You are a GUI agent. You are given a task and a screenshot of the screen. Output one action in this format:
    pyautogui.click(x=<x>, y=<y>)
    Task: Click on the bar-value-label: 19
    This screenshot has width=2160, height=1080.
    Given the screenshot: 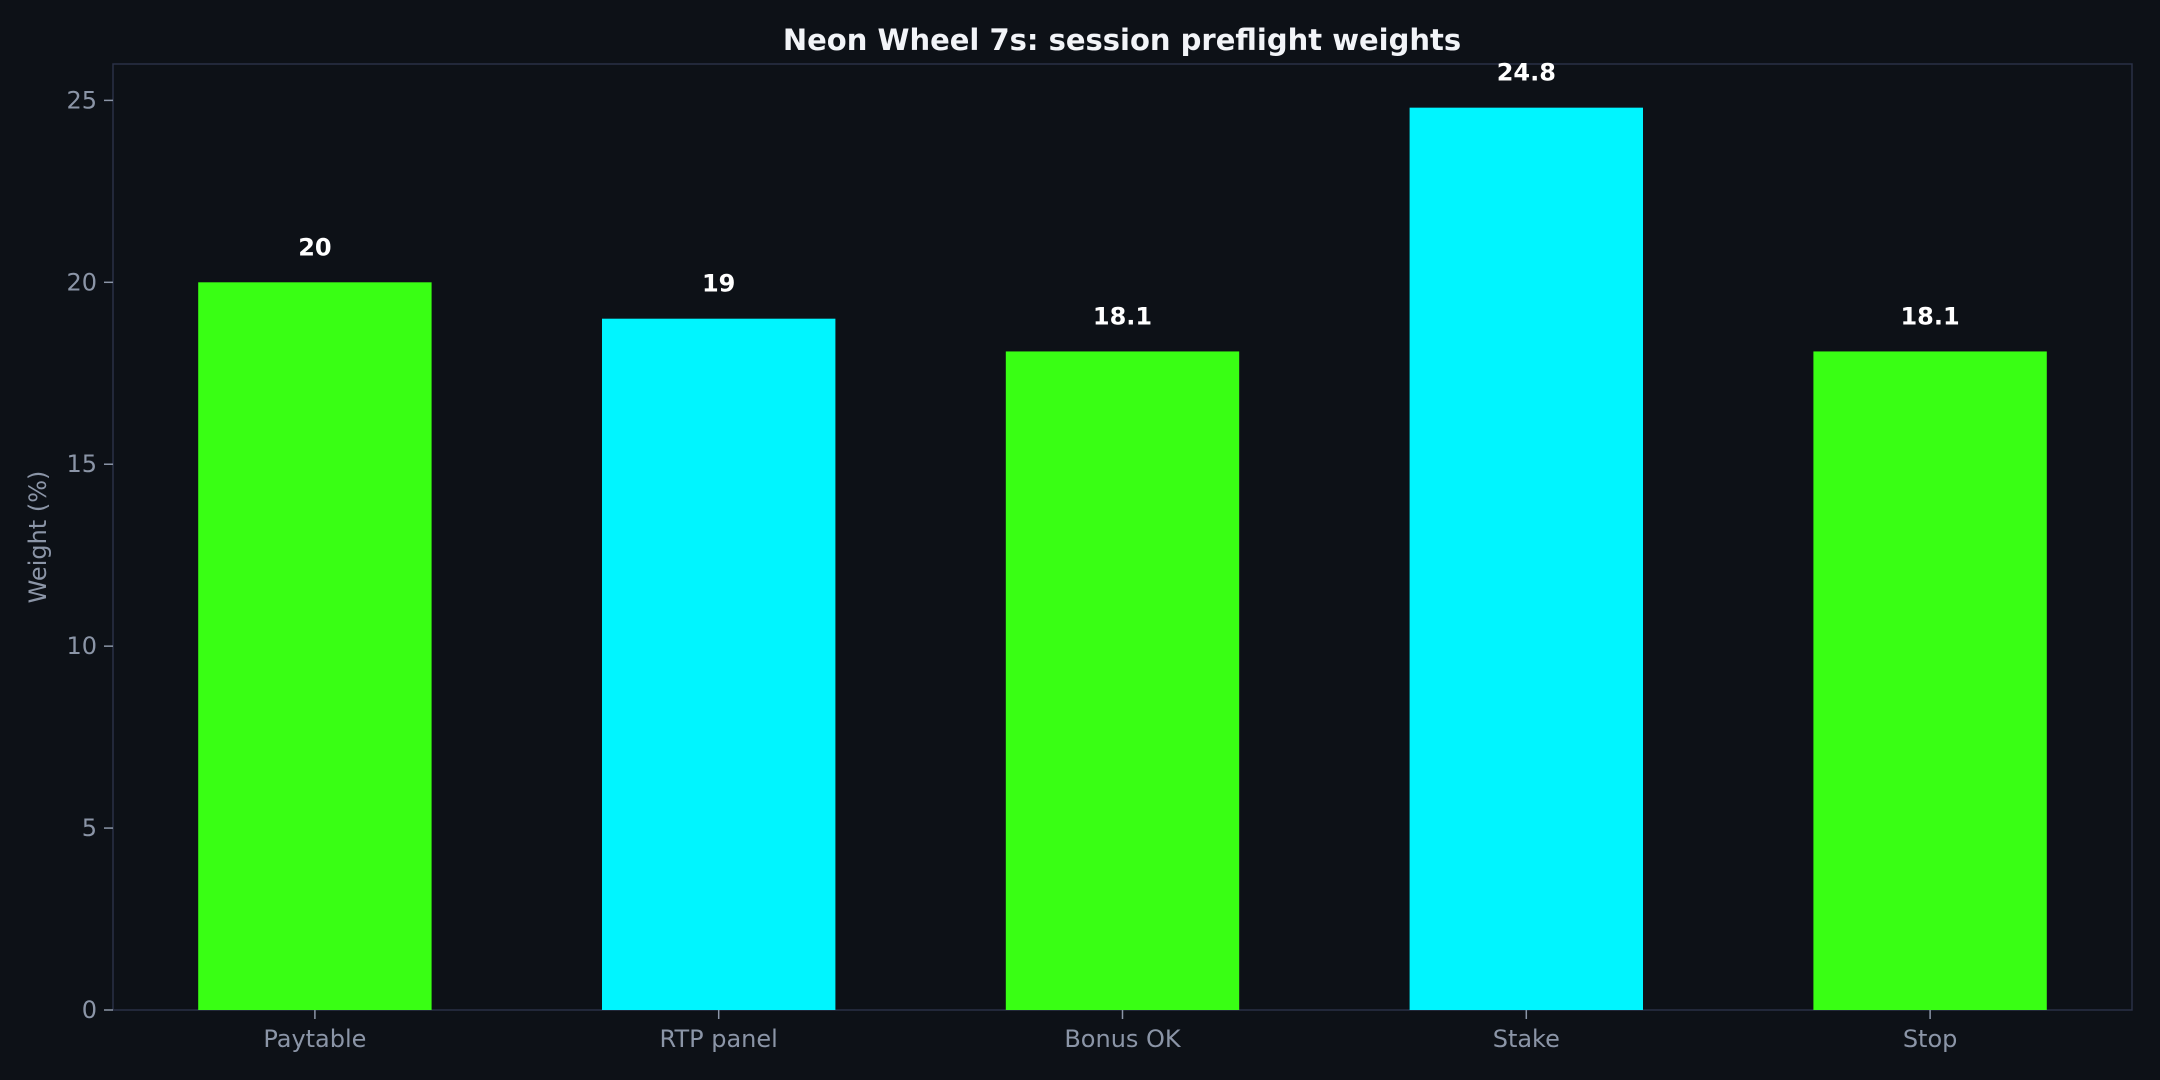 What is the action you would take?
    pyautogui.click(x=718, y=284)
    